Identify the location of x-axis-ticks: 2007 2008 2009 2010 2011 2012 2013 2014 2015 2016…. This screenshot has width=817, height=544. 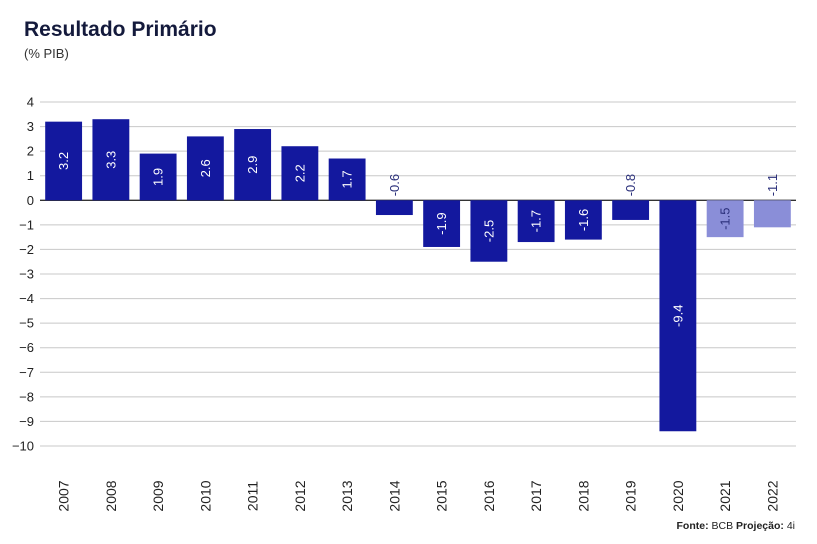
(418, 495).